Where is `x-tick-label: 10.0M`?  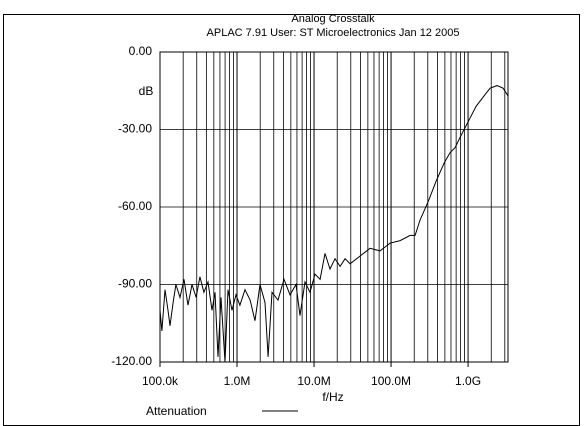 x-tick-label: 10.0M is located at coordinates (313, 381).